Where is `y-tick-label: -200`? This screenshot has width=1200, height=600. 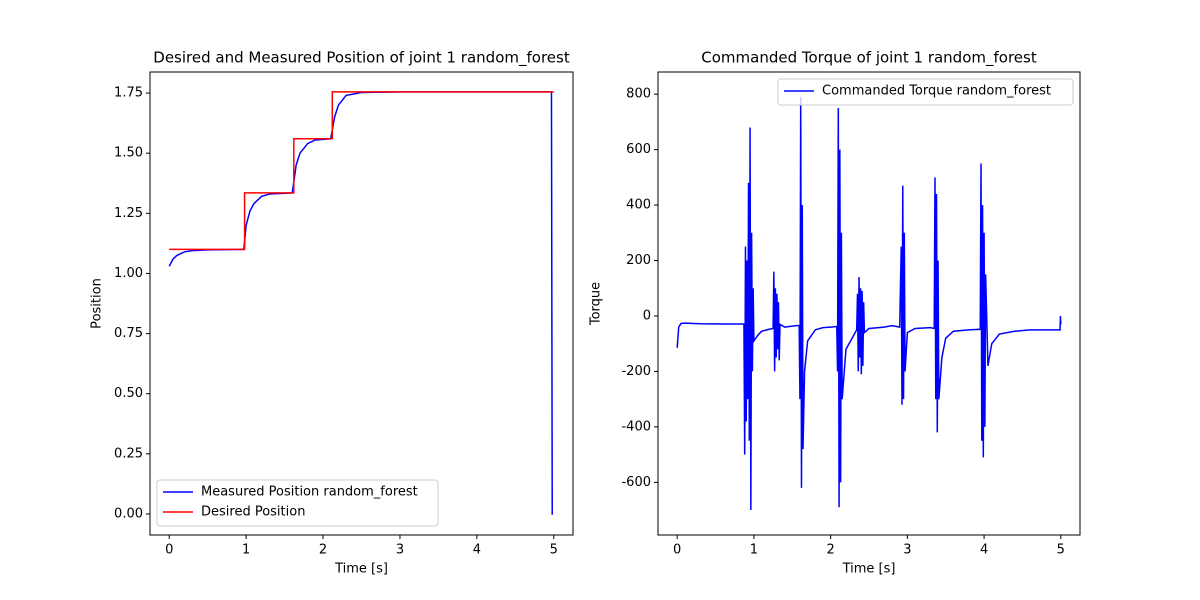
y-tick-label: -200 is located at coordinates (636, 371).